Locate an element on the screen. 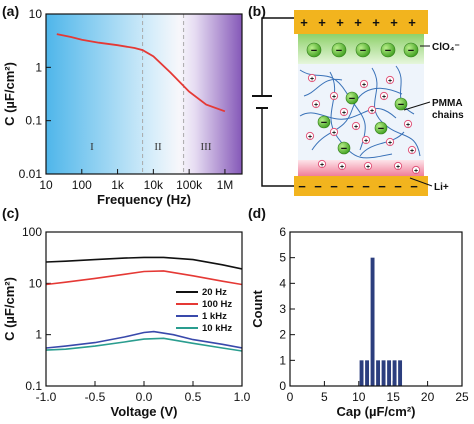 The width and height of the screenshot is (474, 424). x-tick-label: -1.0 is located at coordinates (46, 397).